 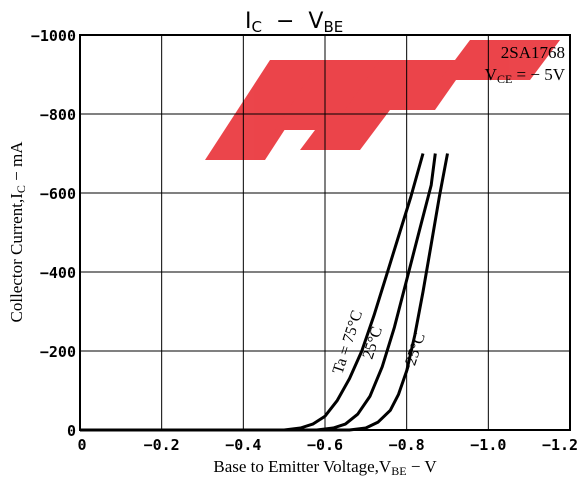 I want to click on x-tick-label: −0.6, so click(x=325, y=445).